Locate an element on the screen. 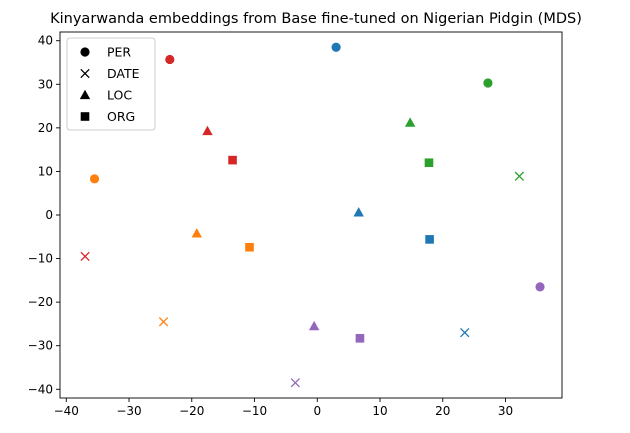  x-tick-label: −40 is located at coordinates (66, 411).